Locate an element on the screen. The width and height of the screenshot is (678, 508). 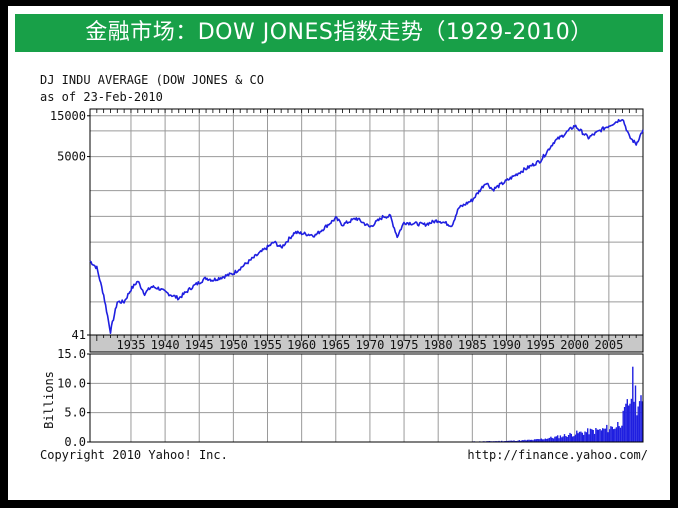
volume-ytick-label: 10.0 is located at coordinates (71, 383).